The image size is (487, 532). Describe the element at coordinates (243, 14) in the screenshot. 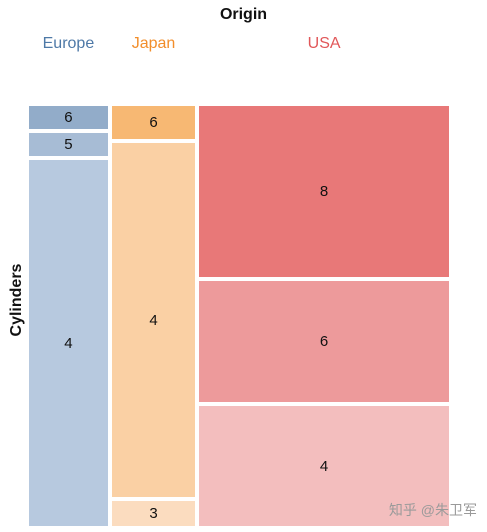

I see `chart-title: Origin` at that location.